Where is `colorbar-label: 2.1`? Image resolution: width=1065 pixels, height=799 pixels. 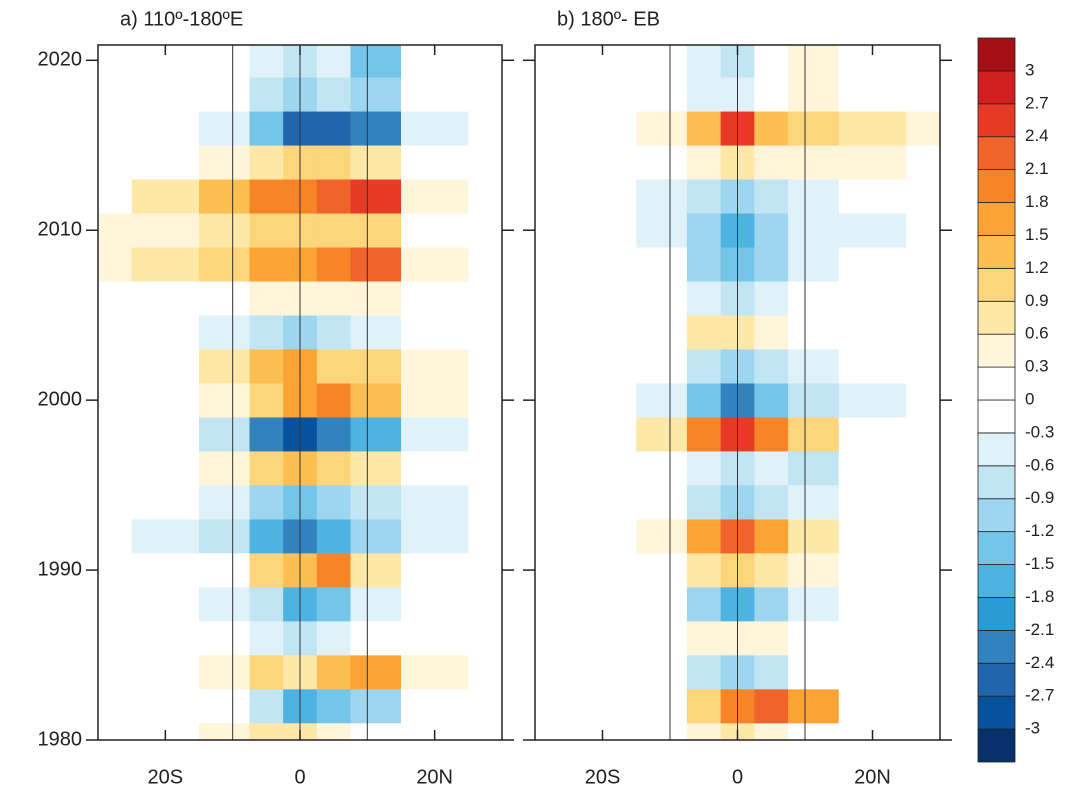 colorbar-label: 2.1 is located at coordinates (1037, 168).